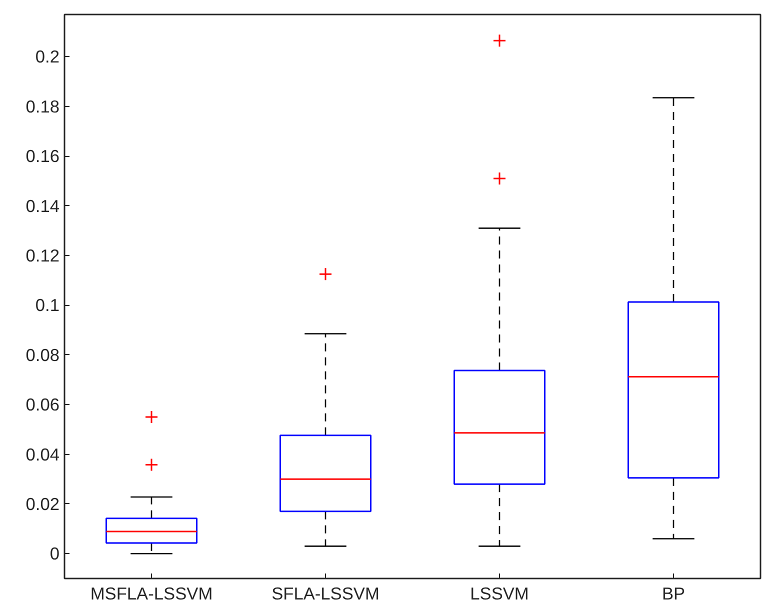 This screenshot has height=612, width=764. I want to click on y-tick-label: 0.2, so click(47, 56).